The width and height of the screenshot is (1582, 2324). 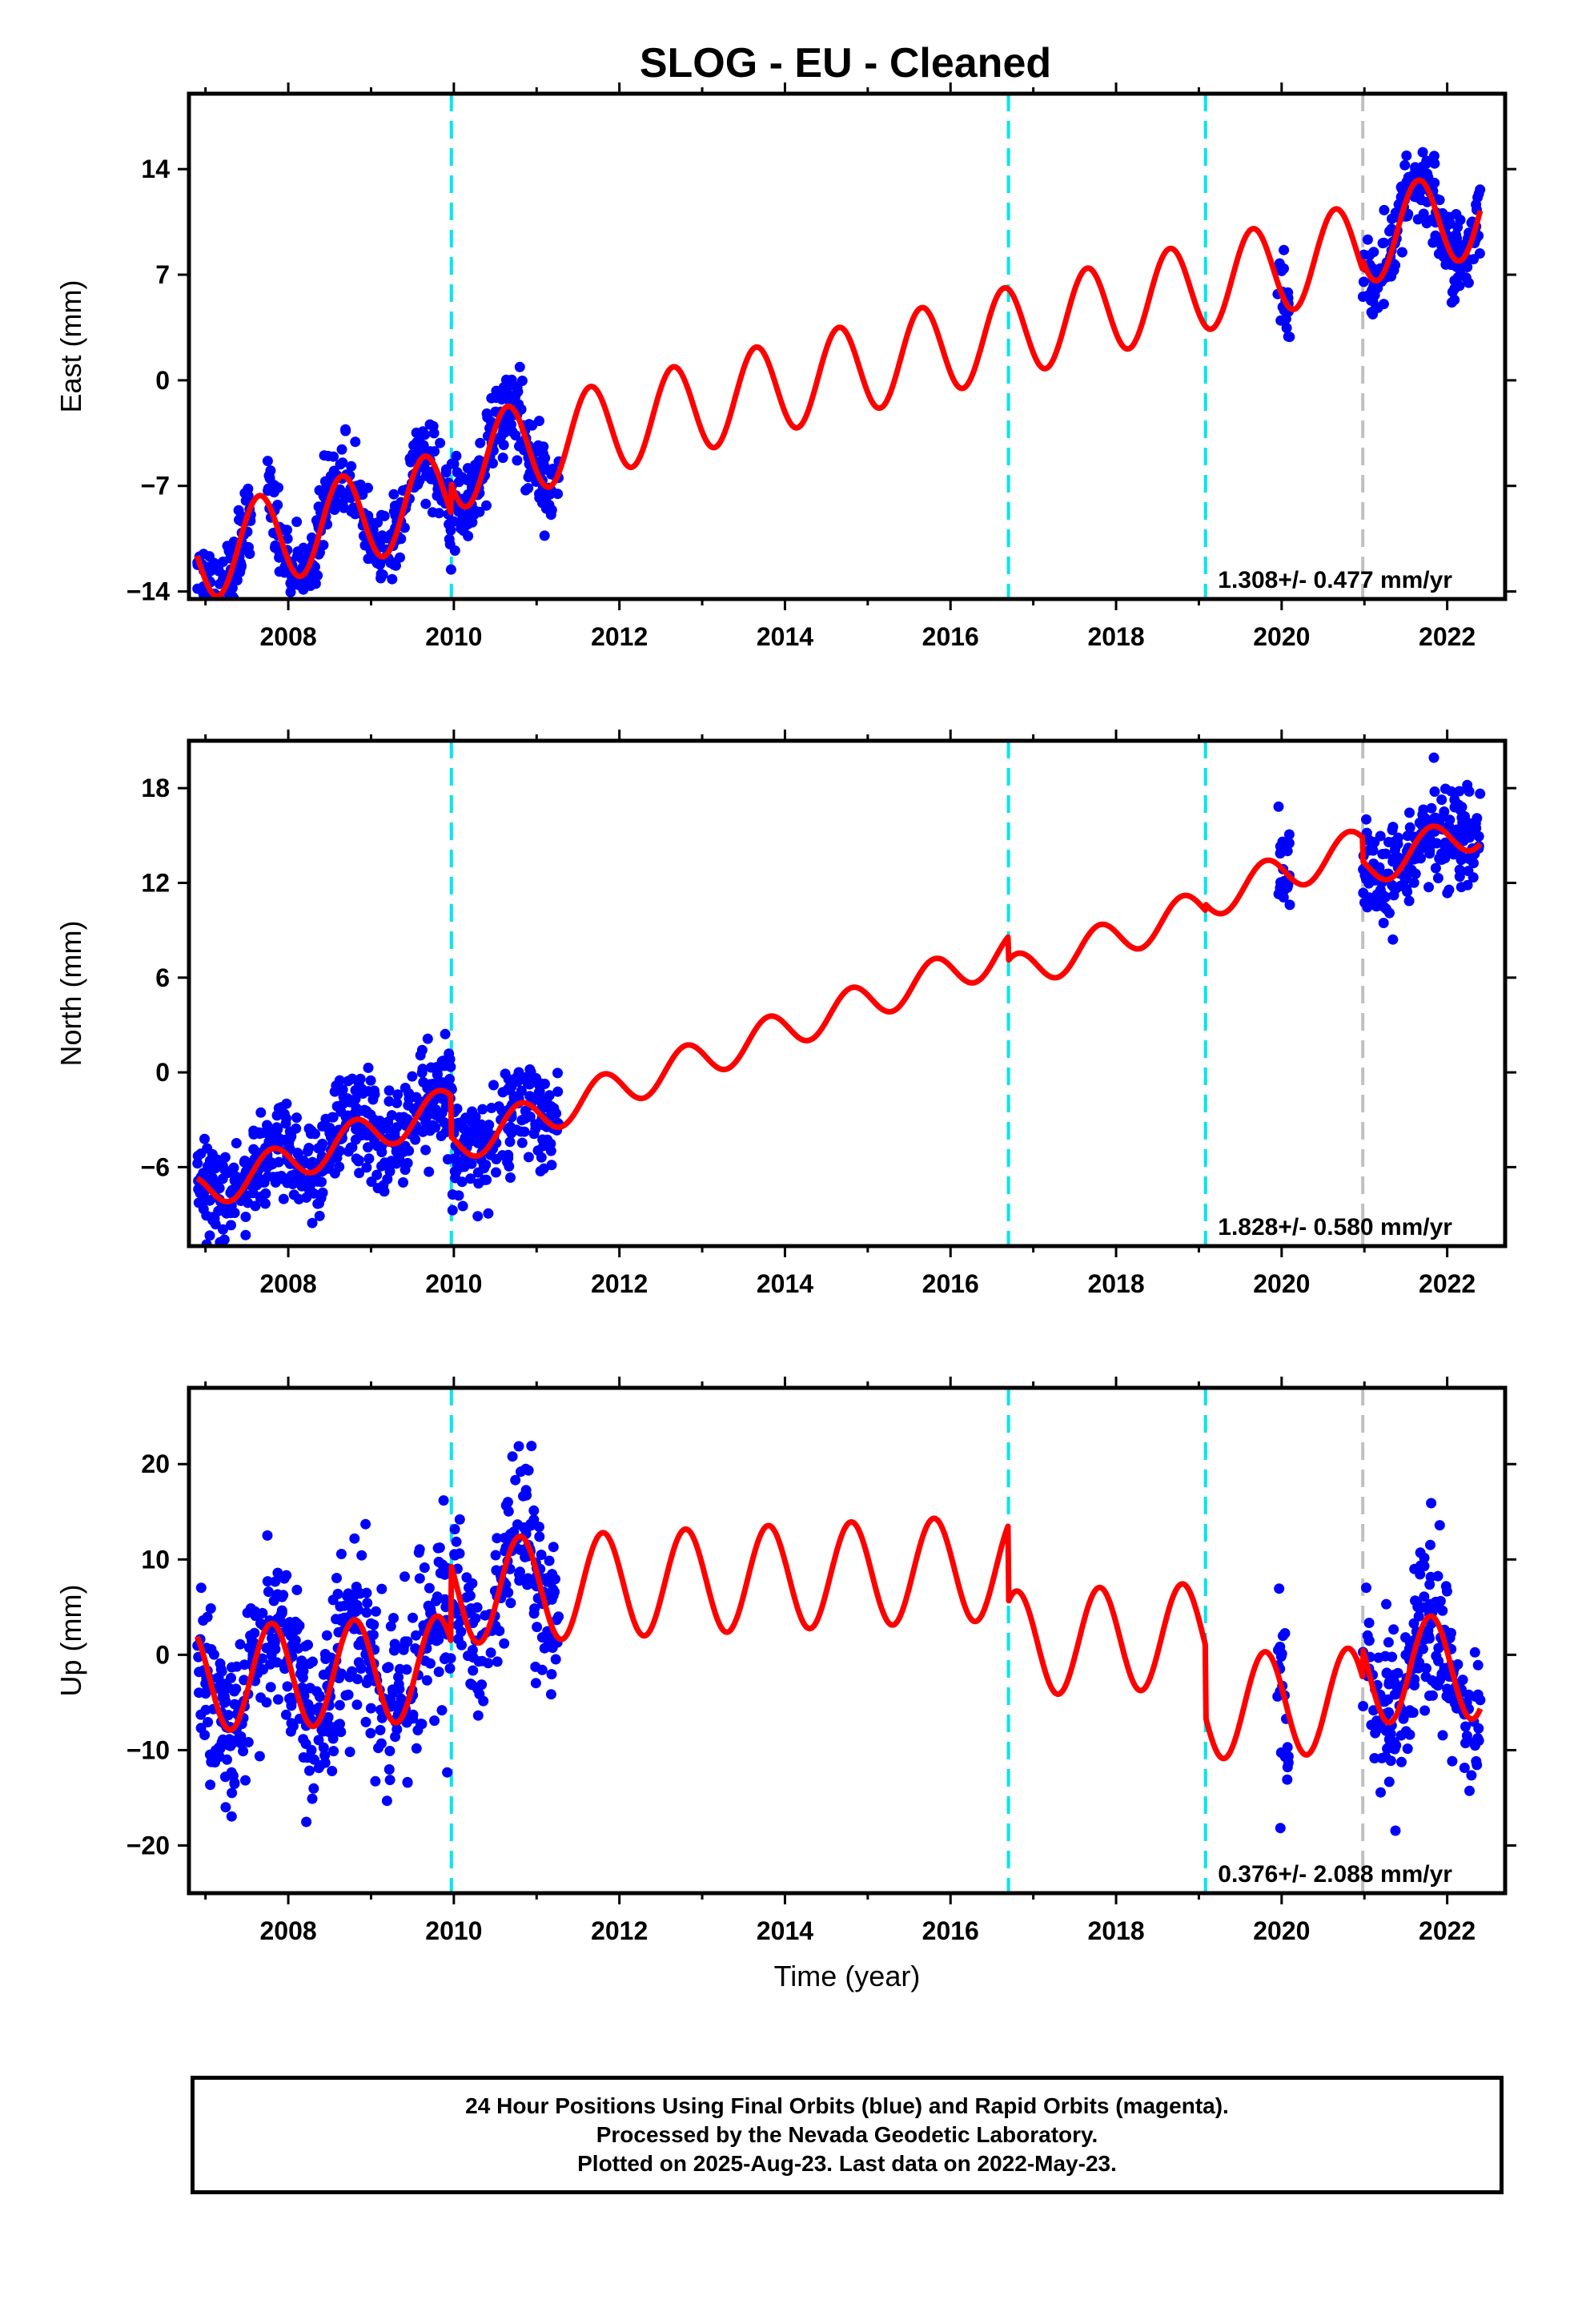 I want to click on y-tick-label: −7, so click(x=155, y=486).